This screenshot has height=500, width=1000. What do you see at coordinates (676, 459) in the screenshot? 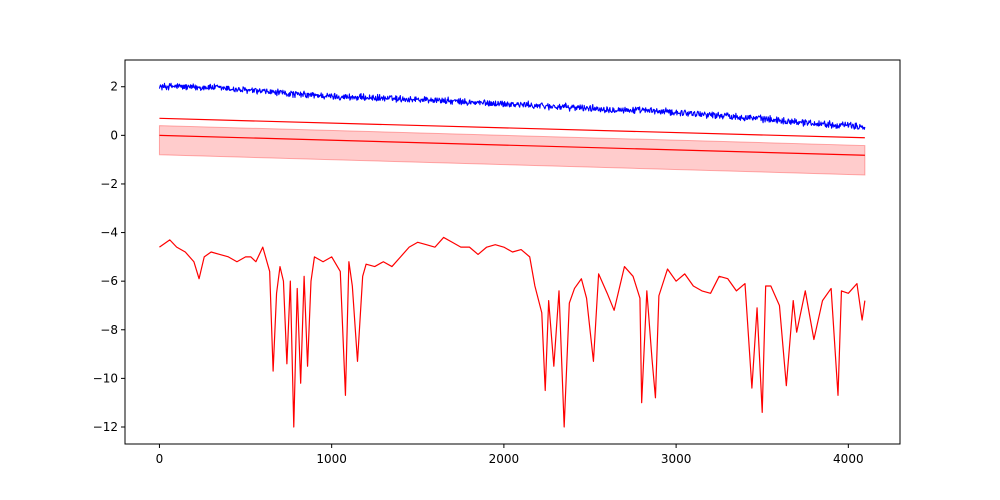
I see `x-tick-label: 3000` at bounding box center [676, 459].